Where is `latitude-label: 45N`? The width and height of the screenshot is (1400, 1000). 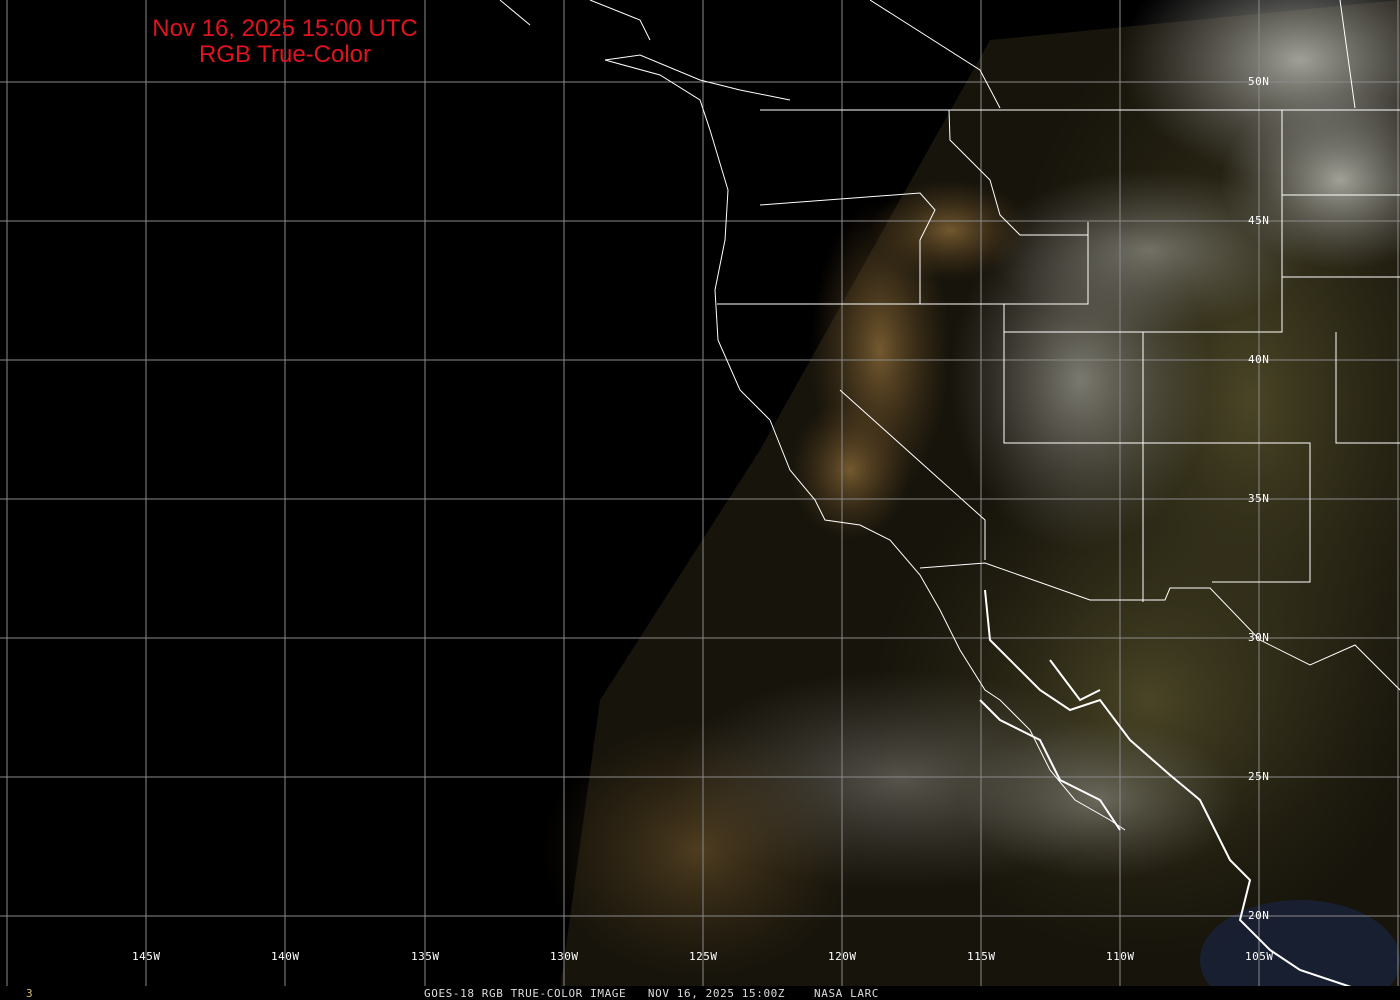 latitude-label: 45N is located at coordinates (1259, 220).